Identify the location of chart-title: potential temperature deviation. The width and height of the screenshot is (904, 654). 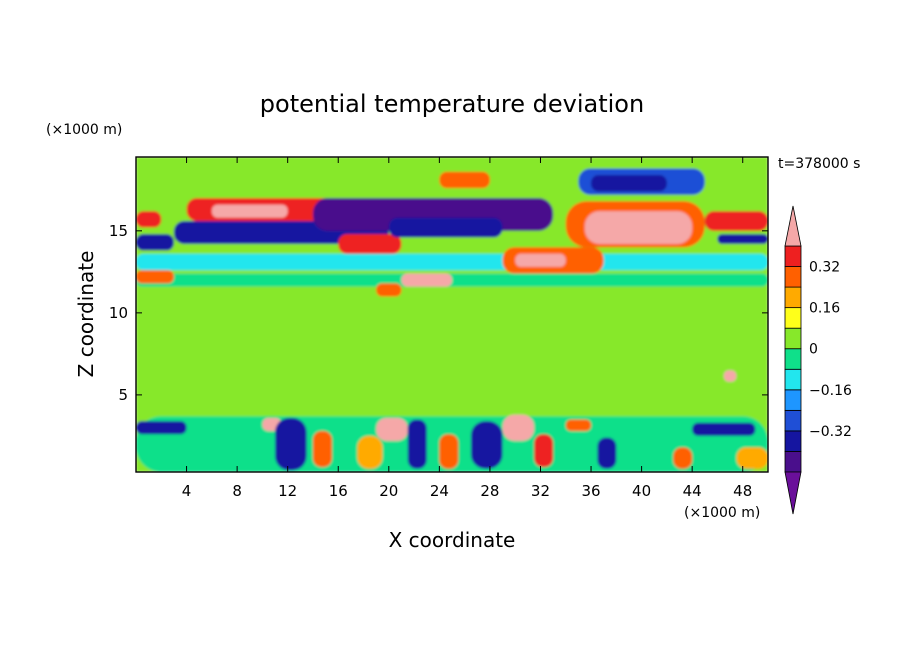
(452, 104).